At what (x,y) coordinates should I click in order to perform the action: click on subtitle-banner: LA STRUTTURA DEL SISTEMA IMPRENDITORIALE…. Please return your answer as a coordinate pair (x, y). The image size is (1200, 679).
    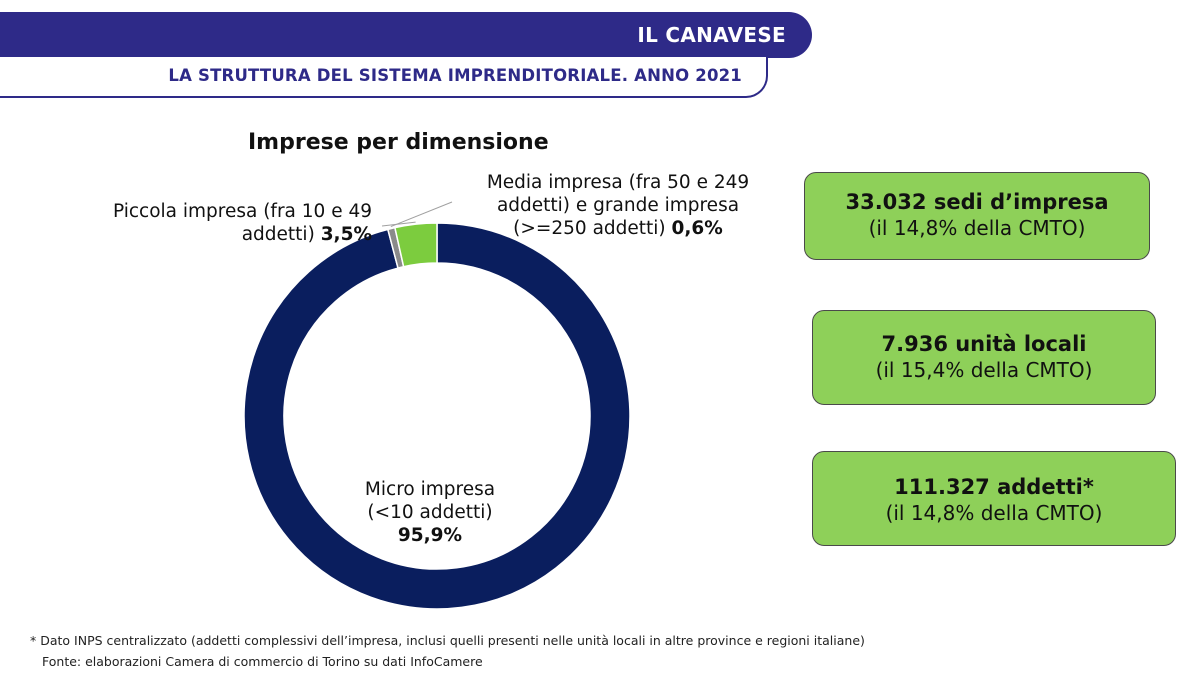
    Looking at the image, I should click on (384, 77).